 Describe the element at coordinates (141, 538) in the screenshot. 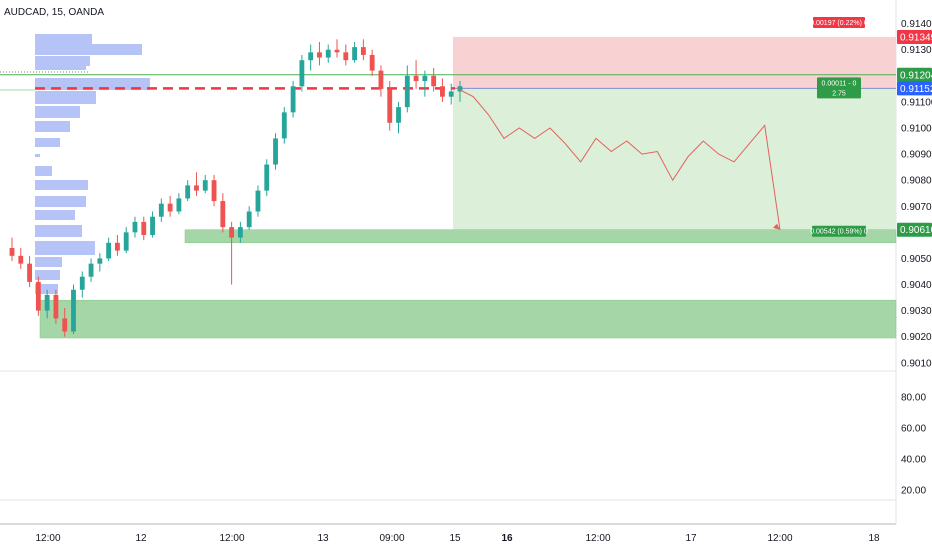

I see `time-tick-label: 12` at that location.